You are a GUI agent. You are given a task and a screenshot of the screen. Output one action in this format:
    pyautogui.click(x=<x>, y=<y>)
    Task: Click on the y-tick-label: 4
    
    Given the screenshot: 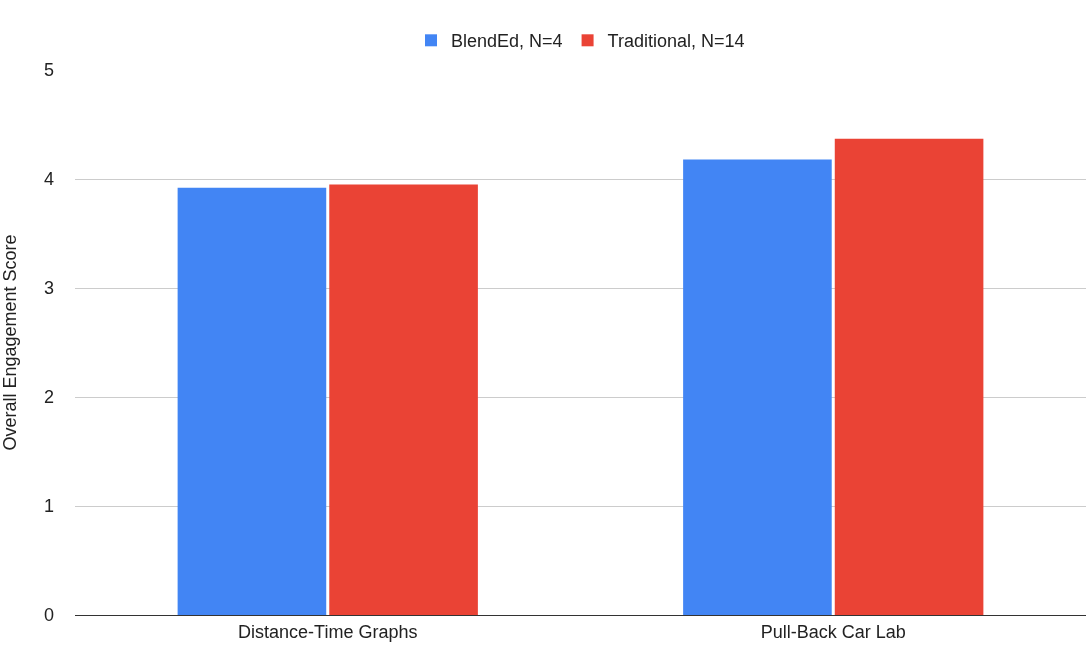 What is the action you would take?
    pyautogui.click(x=48, y=179)
    